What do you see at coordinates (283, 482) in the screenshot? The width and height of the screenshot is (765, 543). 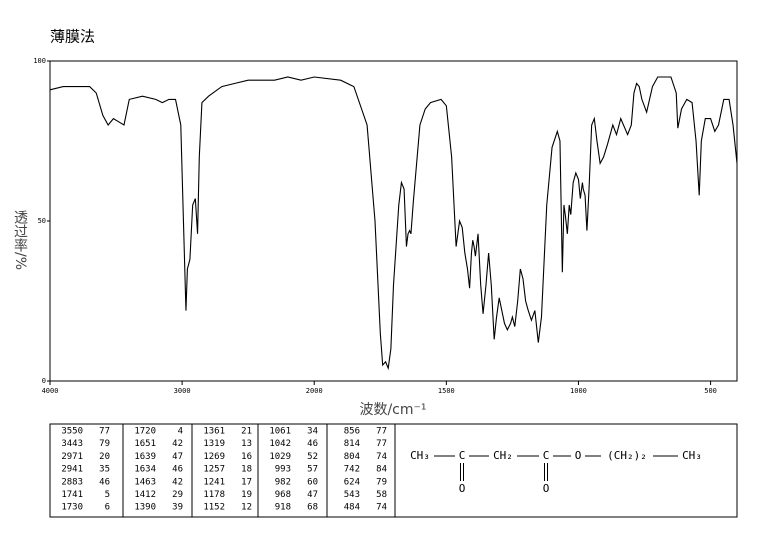 I see `wavenumber-cell: 982` at bounding box center [283, 482].